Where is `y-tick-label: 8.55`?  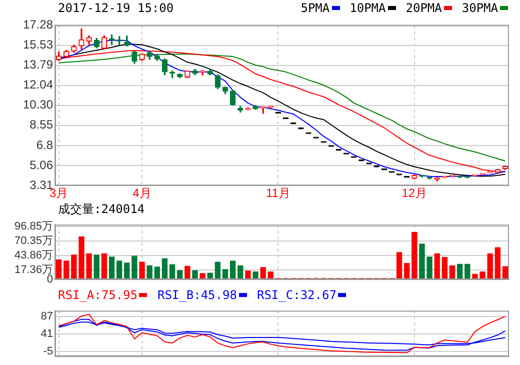
y-tick-label: 8.55 is located at coordinates (42, 125).